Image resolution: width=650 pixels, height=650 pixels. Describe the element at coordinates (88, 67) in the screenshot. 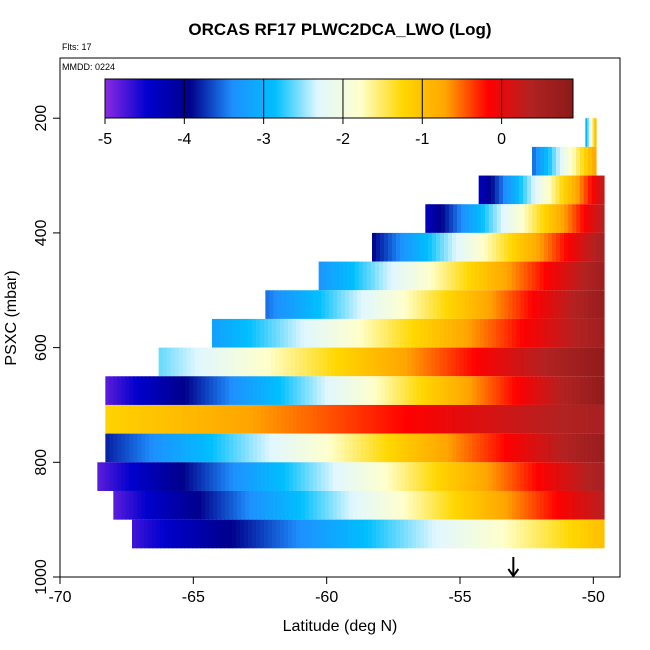

I see `date-note: MMDD: 0224` at that location.